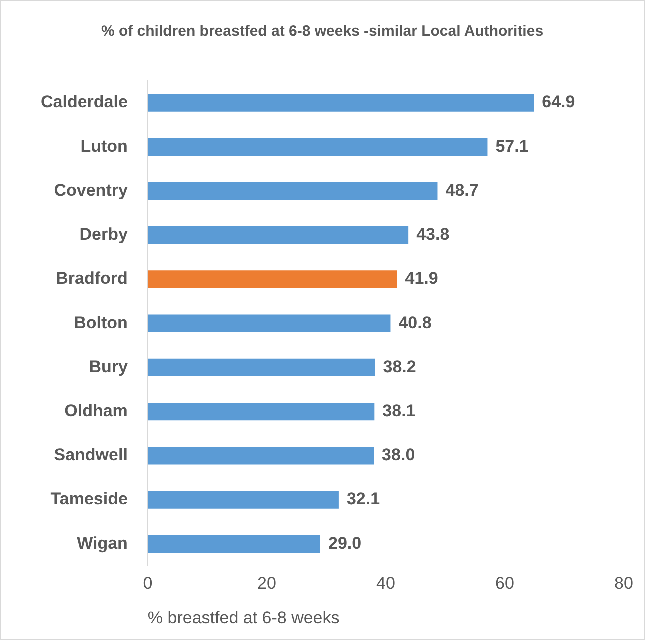 Image resolution: width=645 pixels, height=640 pixels. I want to click on data-label: 43.8, so click(433, 234).